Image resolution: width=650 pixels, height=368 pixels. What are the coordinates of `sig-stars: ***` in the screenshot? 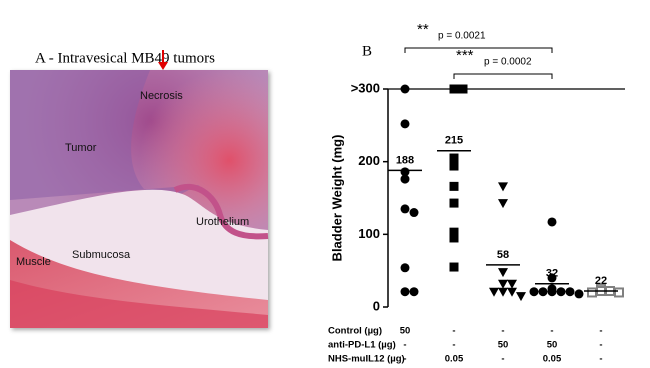 It's located at (465, 55).